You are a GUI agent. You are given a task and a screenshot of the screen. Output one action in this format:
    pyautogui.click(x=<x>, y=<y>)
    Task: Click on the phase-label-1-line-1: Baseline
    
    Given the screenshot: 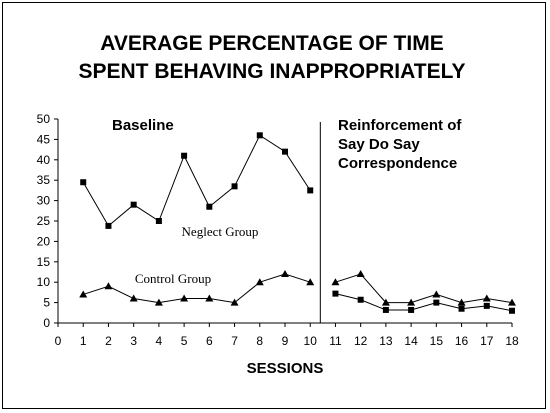 What is the action you would take?
    pyautogui.click(x=143, y=125)
    